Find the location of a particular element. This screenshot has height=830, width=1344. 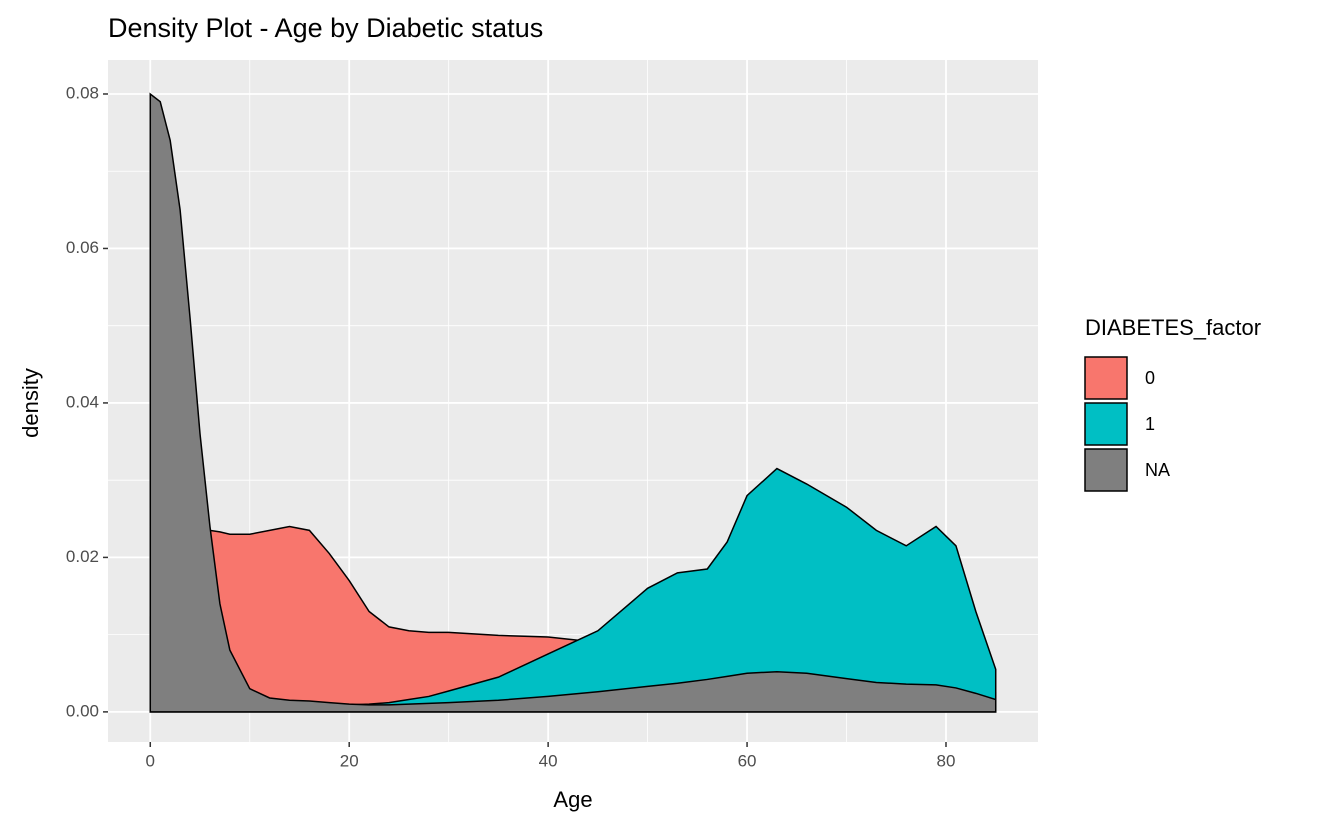

y-axis-title: density is located at coordinates (30, 403).